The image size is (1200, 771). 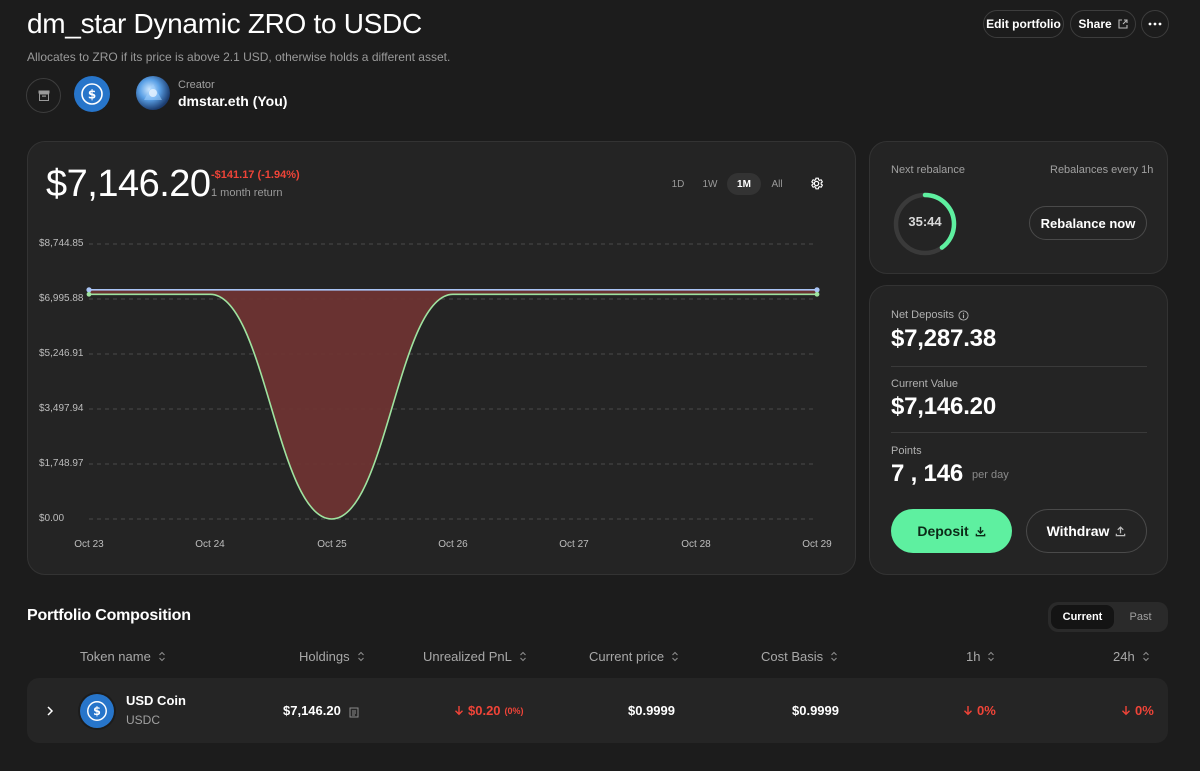 What do you see at coordinates (1082, 617) in the screenshot?
I see `tab-current: Current` at bounding box center [1082, 617].